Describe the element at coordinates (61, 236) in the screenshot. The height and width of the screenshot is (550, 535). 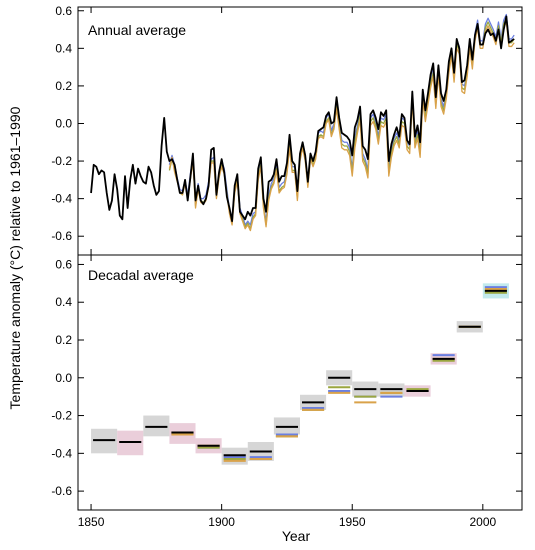
I see `annual-ytick-label: -0.6` at that location.